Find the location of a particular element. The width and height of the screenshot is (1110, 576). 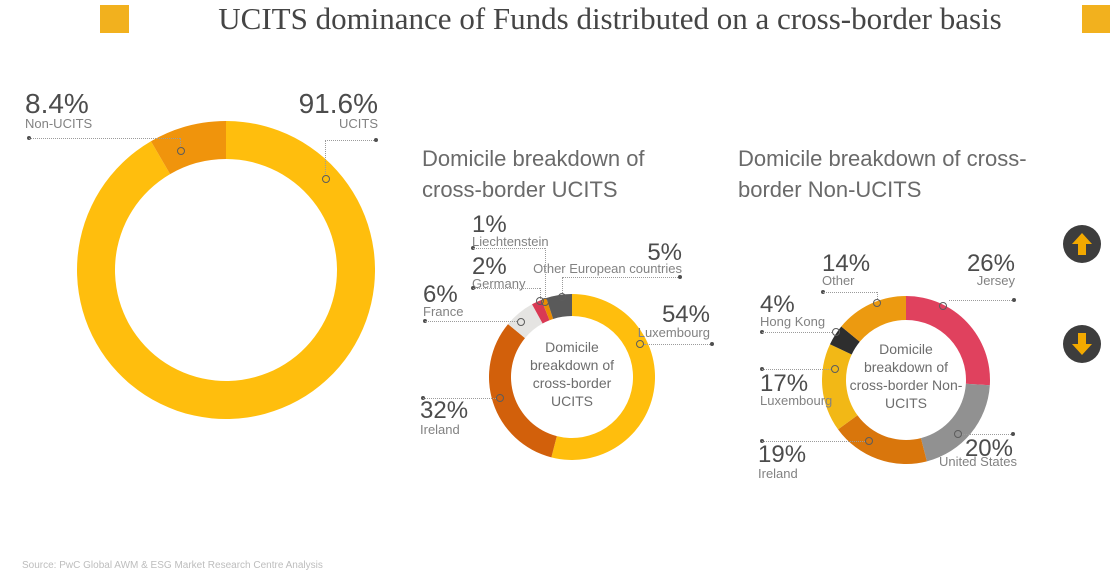

mid-chart-title: Domicile breakdown of cross-border UCITS is located at coordinates (533, 174).